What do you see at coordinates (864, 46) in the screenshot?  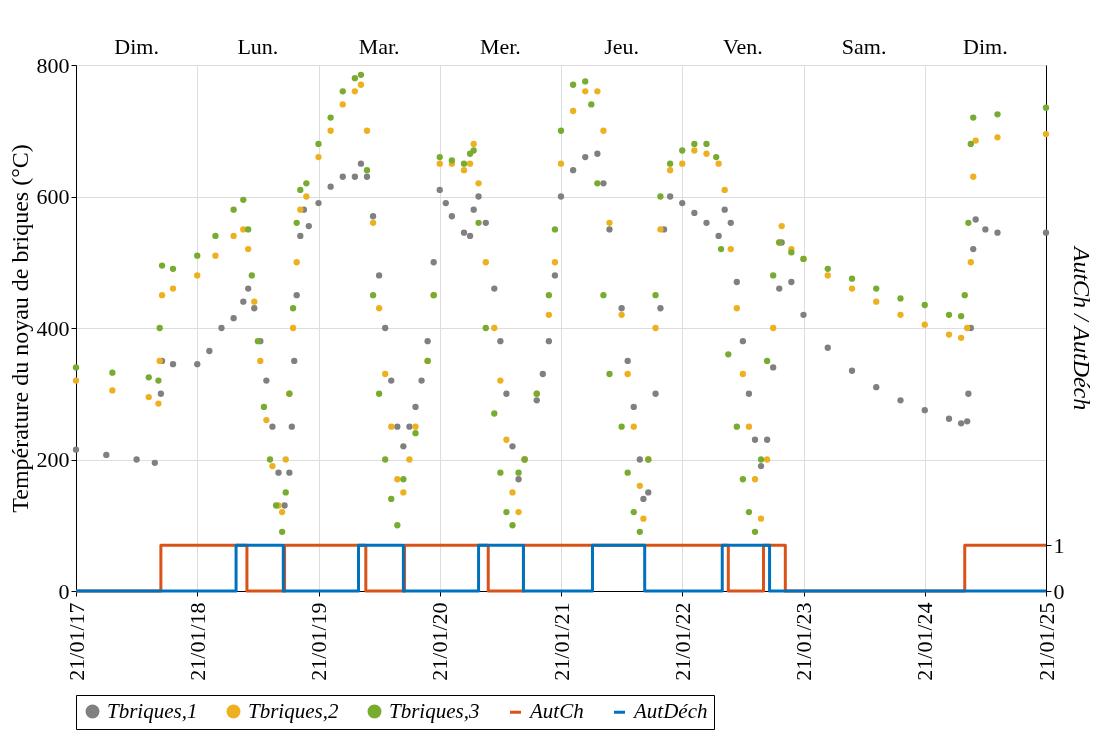 I see `text: Sam.` at bounding box center [864, 46].